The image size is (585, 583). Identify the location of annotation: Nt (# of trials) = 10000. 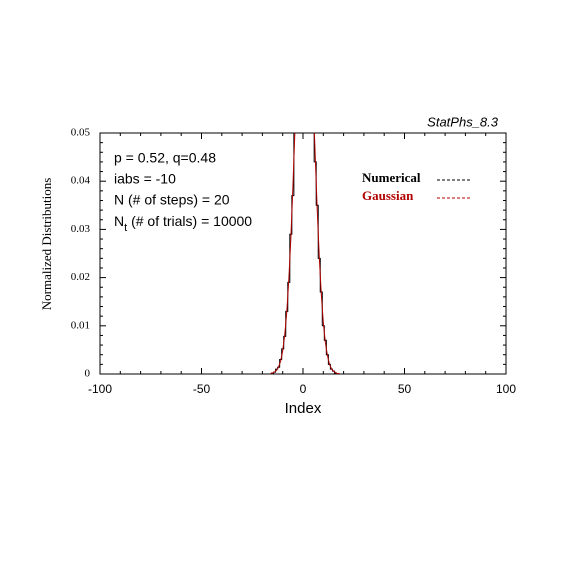
(183, 223).